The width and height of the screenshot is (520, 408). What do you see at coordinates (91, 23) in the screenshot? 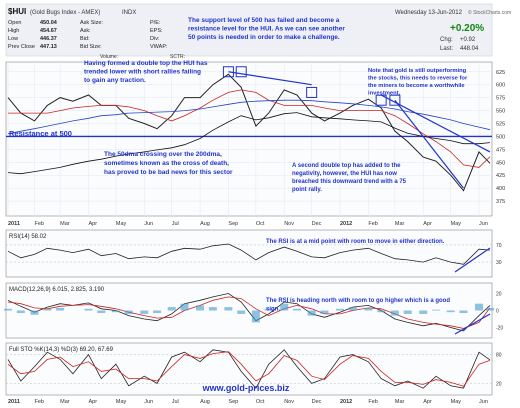
I see `ohlc-cell: Ask Size:` at bounding box center [91, 23].